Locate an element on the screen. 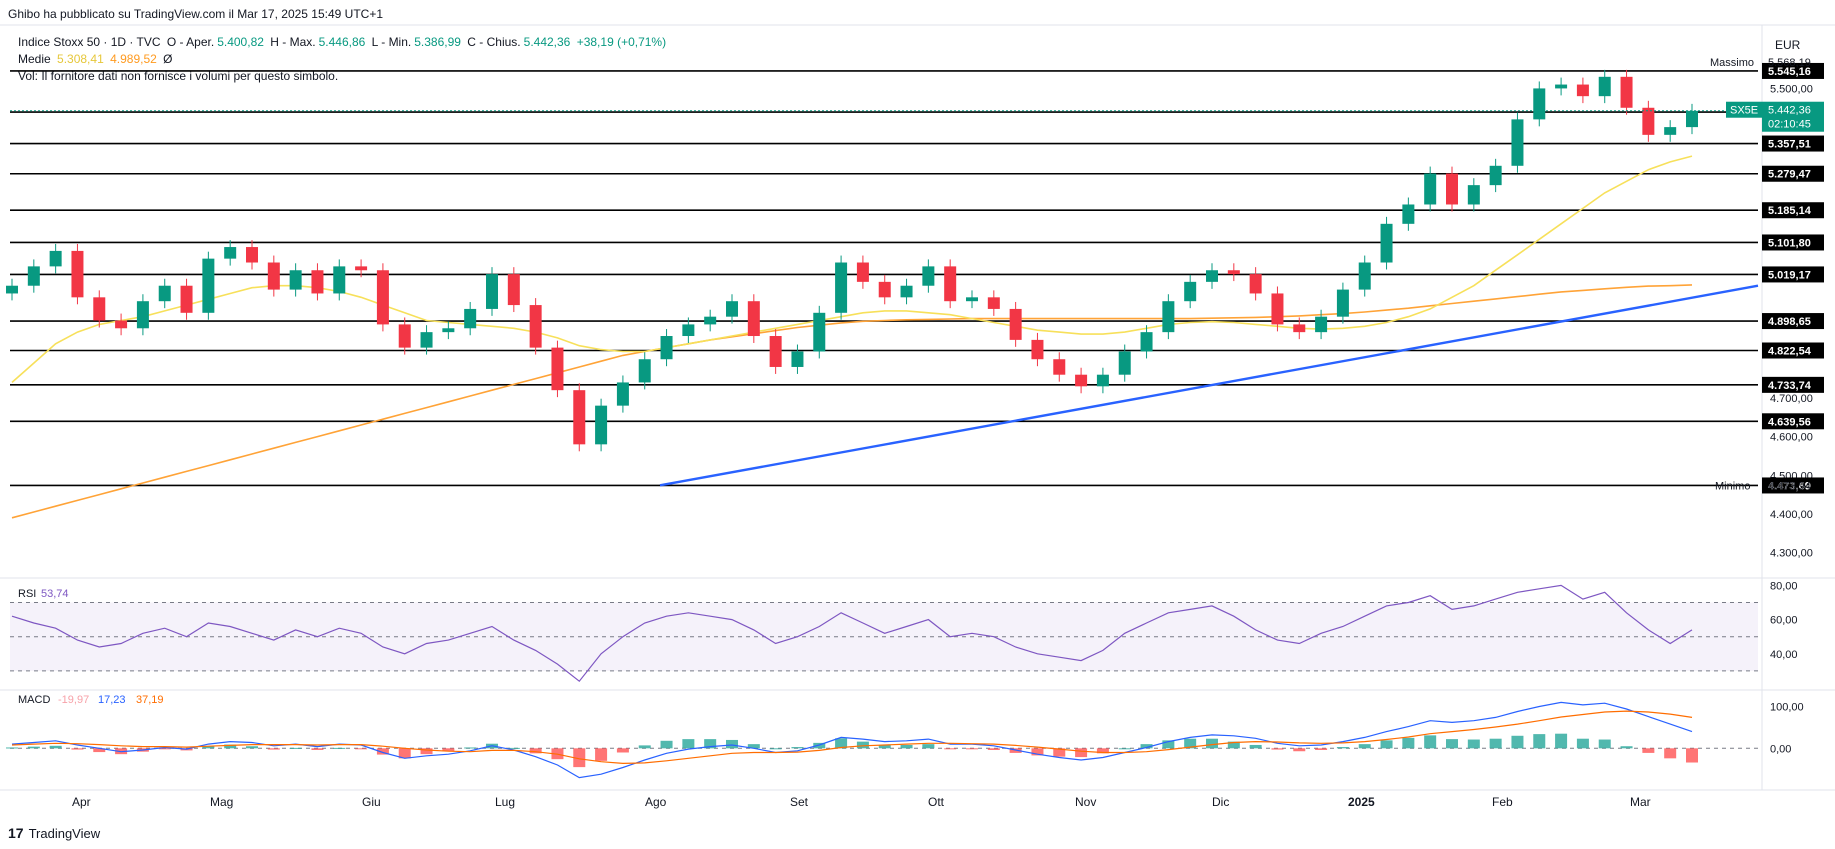 The width and height of the screenshot is (1835, 849). macd-line is located at coordinates (852, 740).